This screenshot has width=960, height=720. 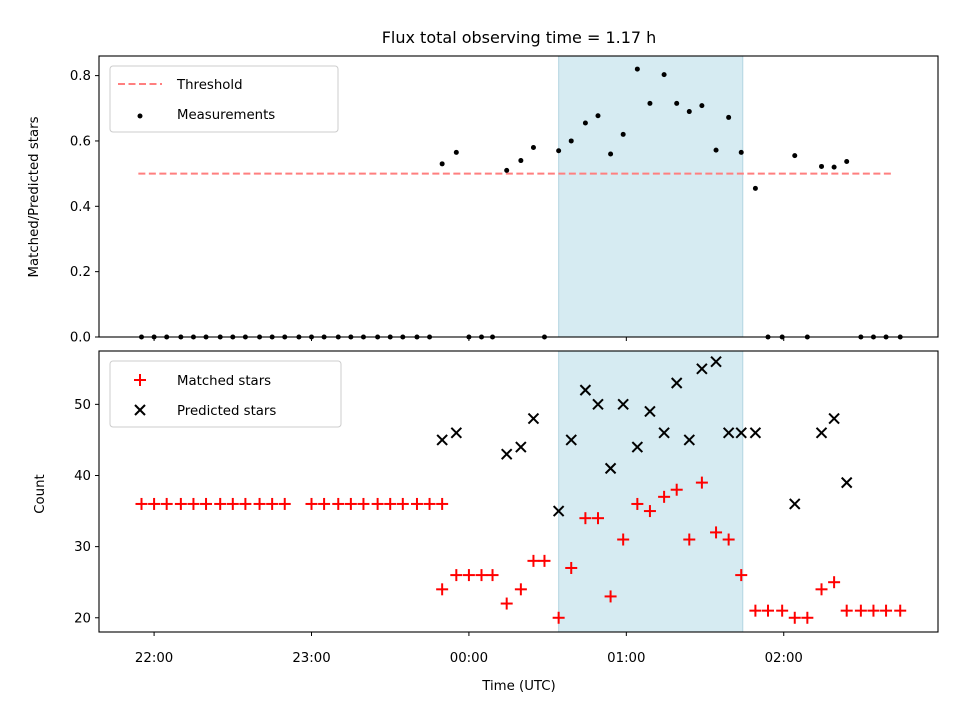 I want to click on legend-threshold-label: Threshold, so click(x=209, y=85).